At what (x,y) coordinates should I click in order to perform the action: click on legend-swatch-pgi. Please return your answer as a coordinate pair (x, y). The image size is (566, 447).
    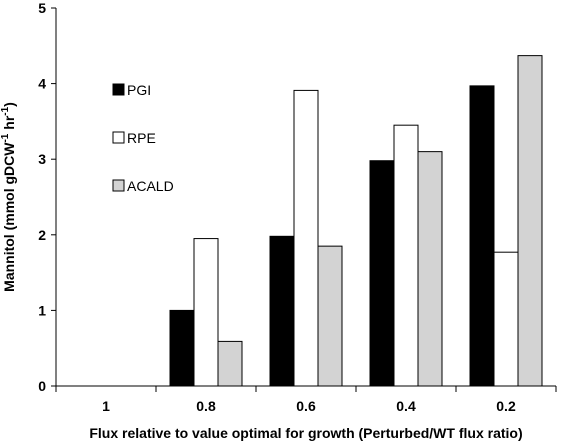
    Looking at the image, I should click on (118, 89).